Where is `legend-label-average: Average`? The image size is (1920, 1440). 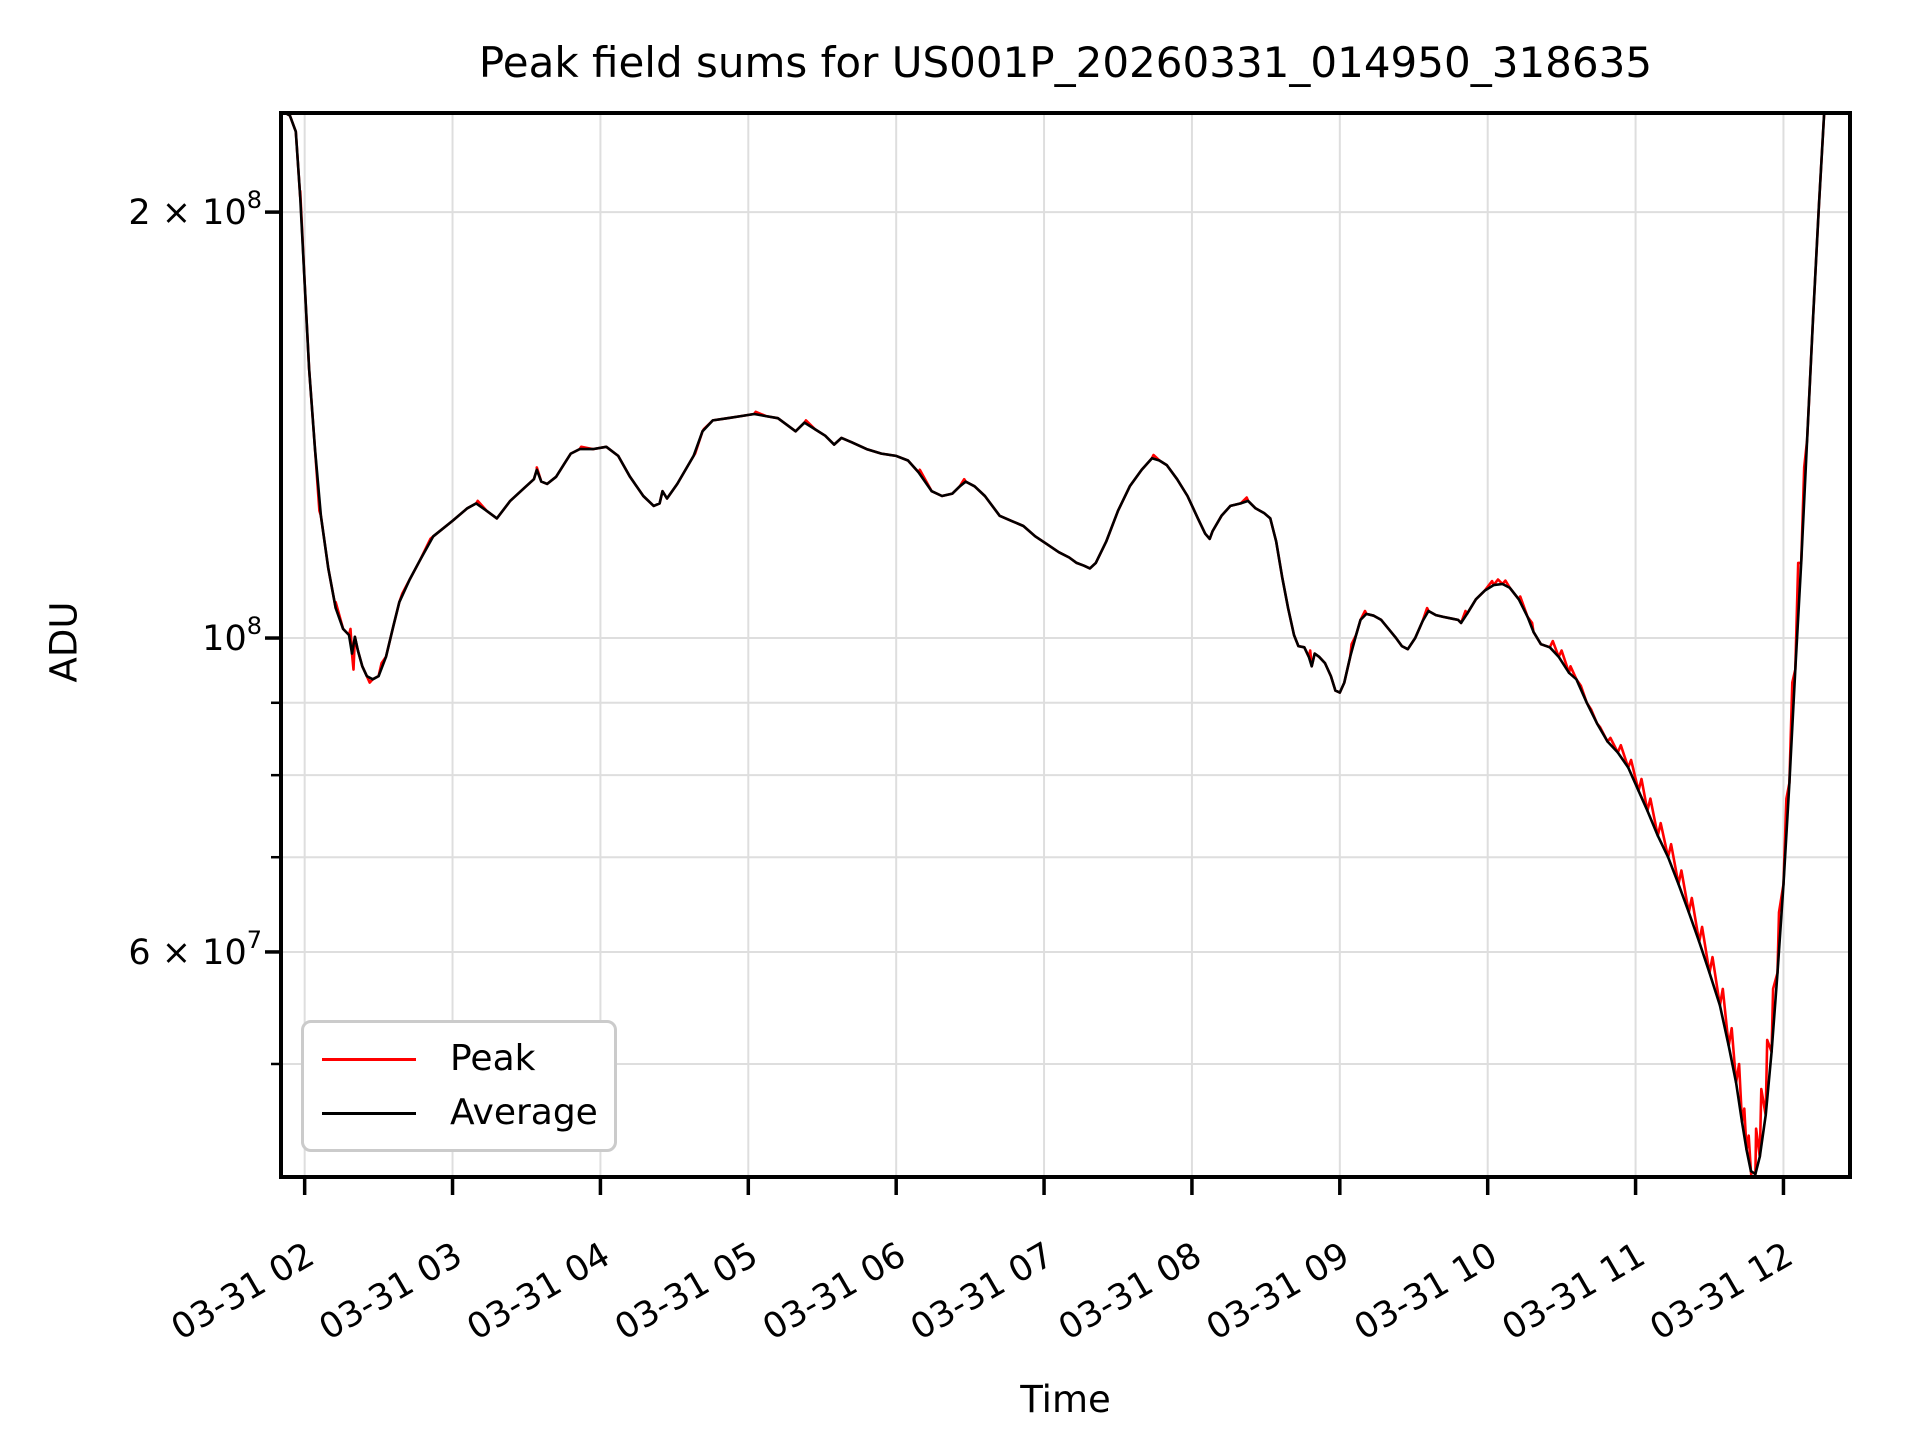 legend-label-average: Average is located at coordinates (524, 1112).